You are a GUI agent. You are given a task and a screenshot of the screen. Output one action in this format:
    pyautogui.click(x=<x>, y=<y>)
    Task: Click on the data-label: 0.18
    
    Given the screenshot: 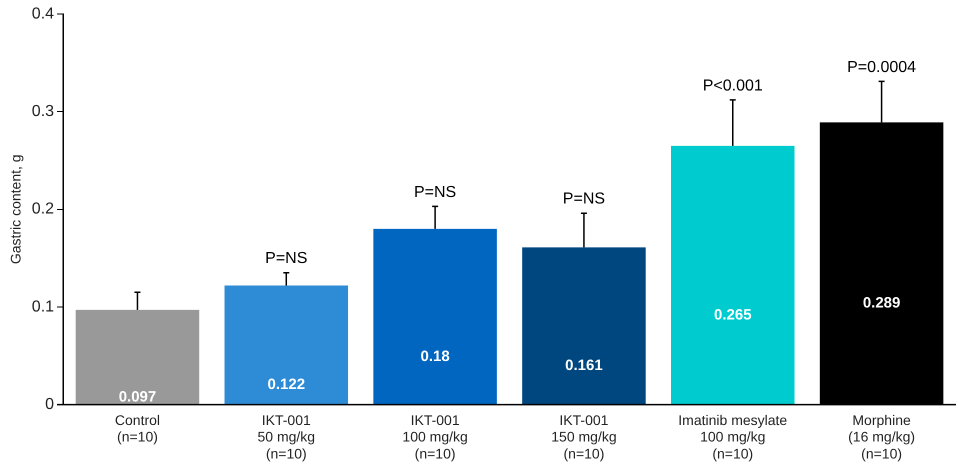 What is the action you would take?
    pyautogui.click(x=435, y=356)
    